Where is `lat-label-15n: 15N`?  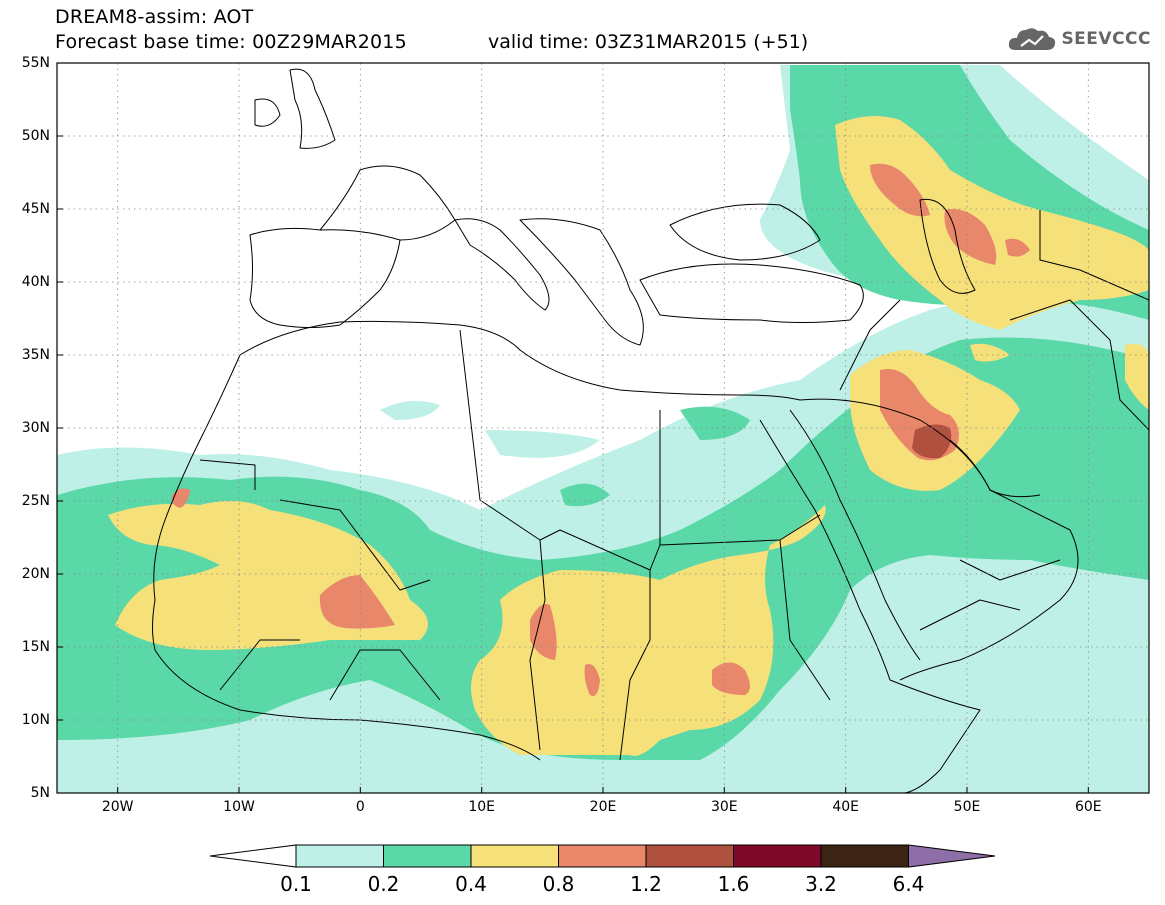 lat-label-15n: 15N is located at coordinates (35, 647).